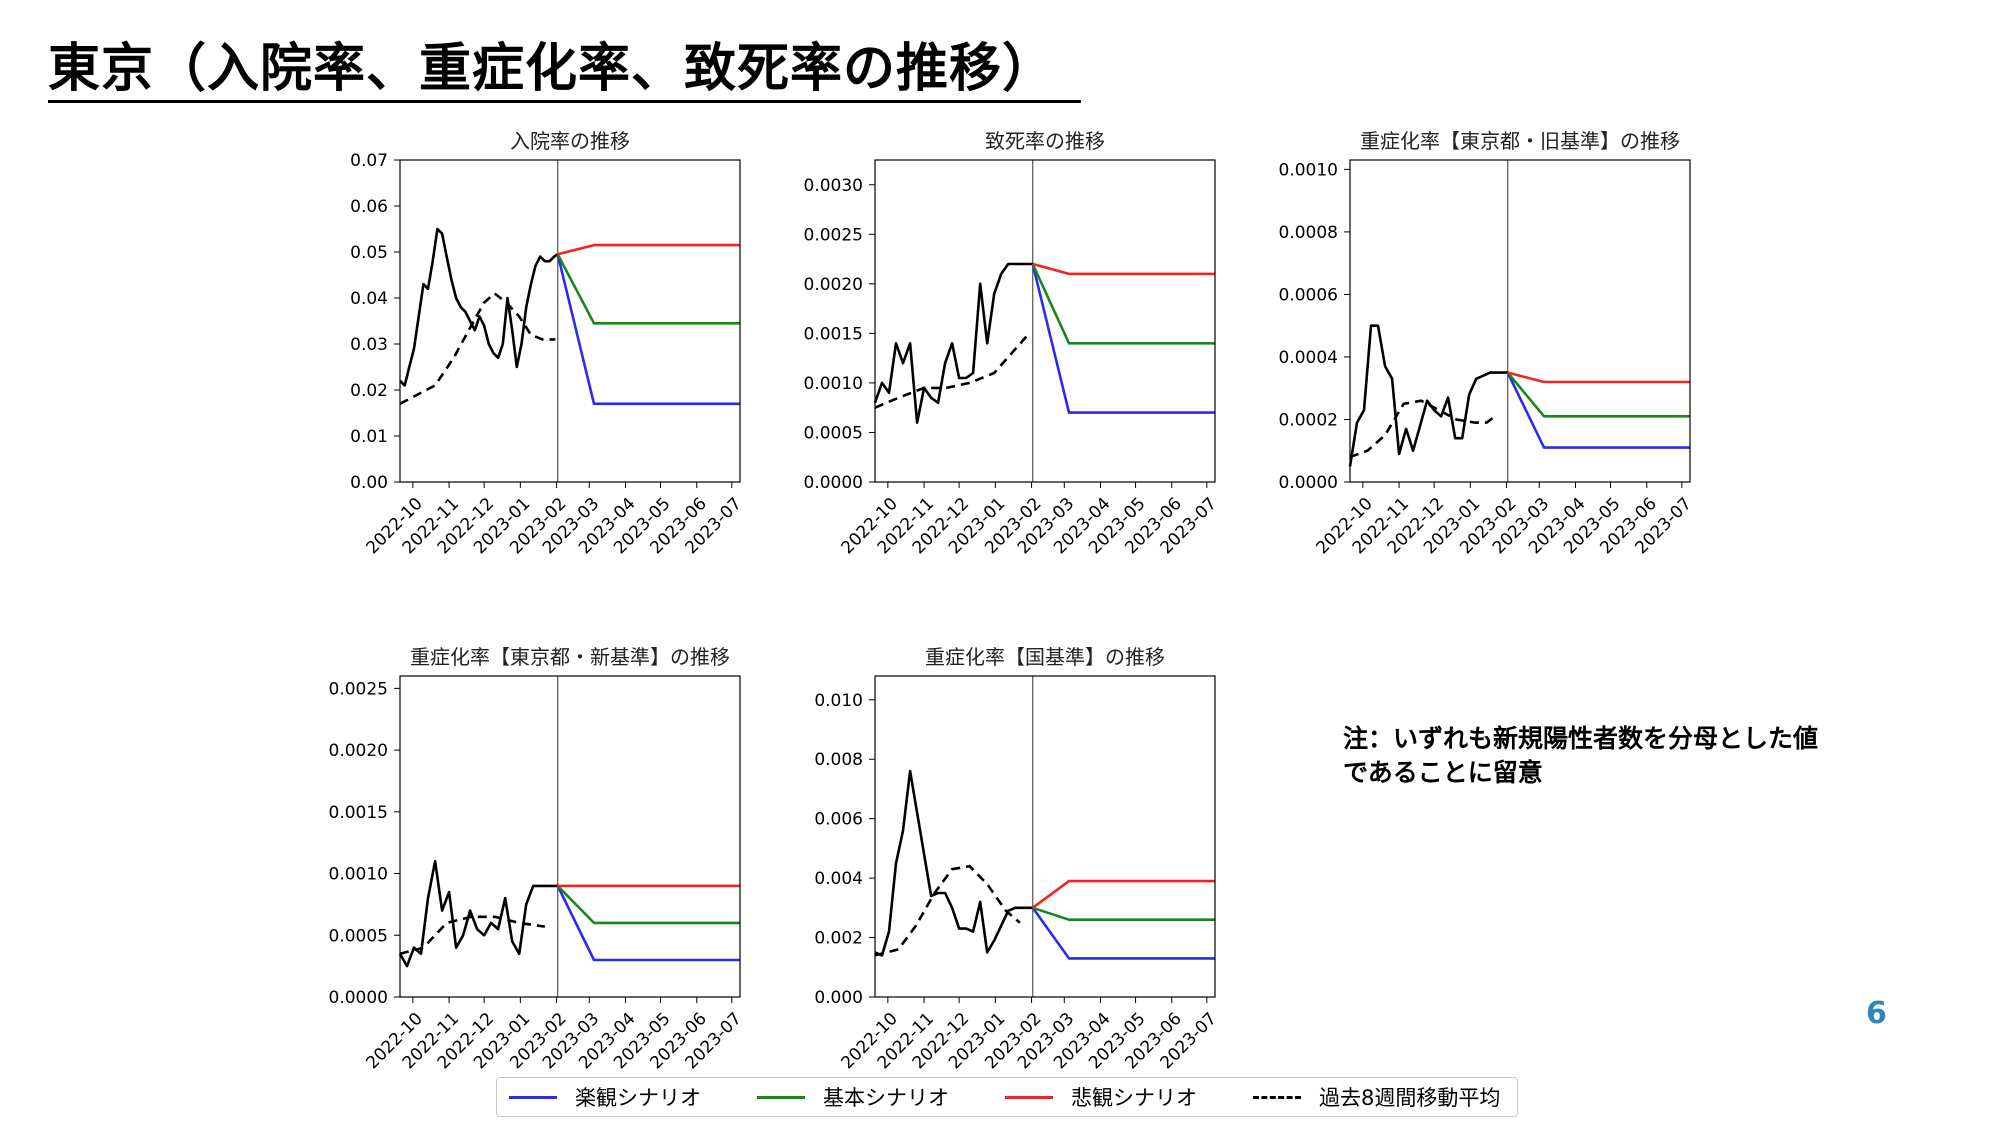 The image size is (2000, 1125). Describe the element at coordinates (369, 345) in the screenshot. I see `y-tick-label: 0.03` at that location.